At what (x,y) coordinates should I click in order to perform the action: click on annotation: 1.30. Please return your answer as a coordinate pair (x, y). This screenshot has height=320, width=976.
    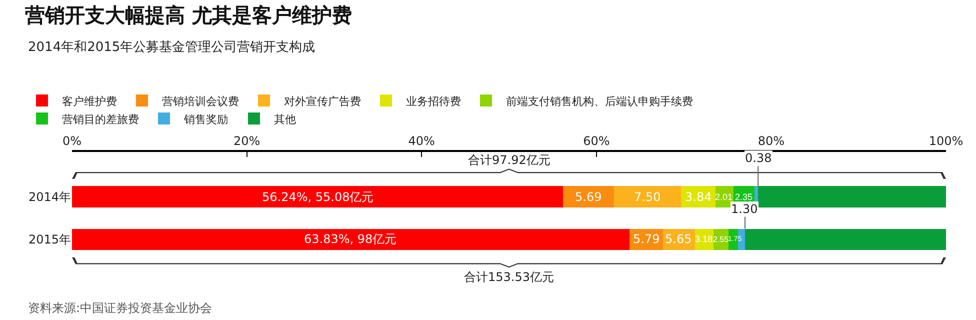
    Looking at the image, I should click on (744, 209).